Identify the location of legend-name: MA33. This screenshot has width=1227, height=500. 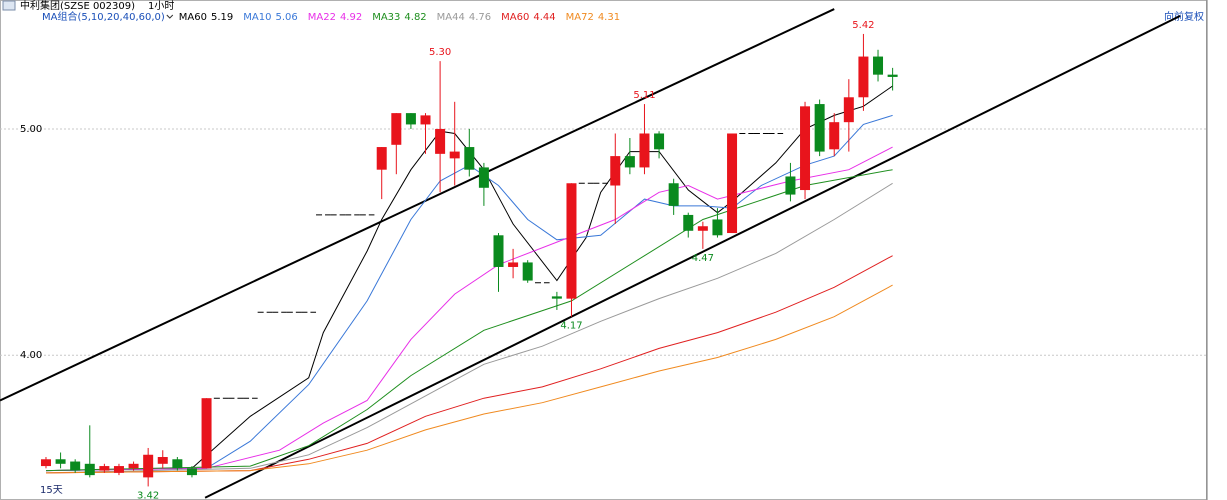
(386, 17).